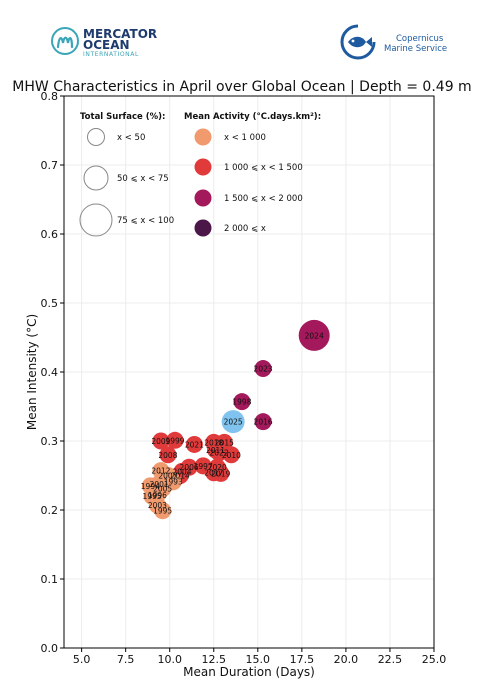 The width and height of the screenshot is (484, 700). What do you see at coordinates (203, 466) in the screenshot?
I see `data-label-1997: 1997` at bounding box center [203, 466].